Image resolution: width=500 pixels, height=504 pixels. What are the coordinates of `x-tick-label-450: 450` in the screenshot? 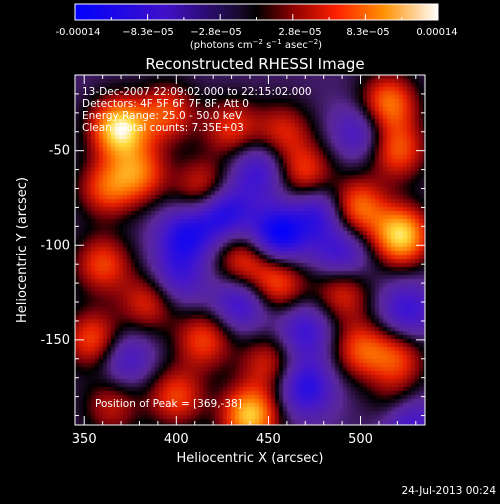 It's located at (268, 439).